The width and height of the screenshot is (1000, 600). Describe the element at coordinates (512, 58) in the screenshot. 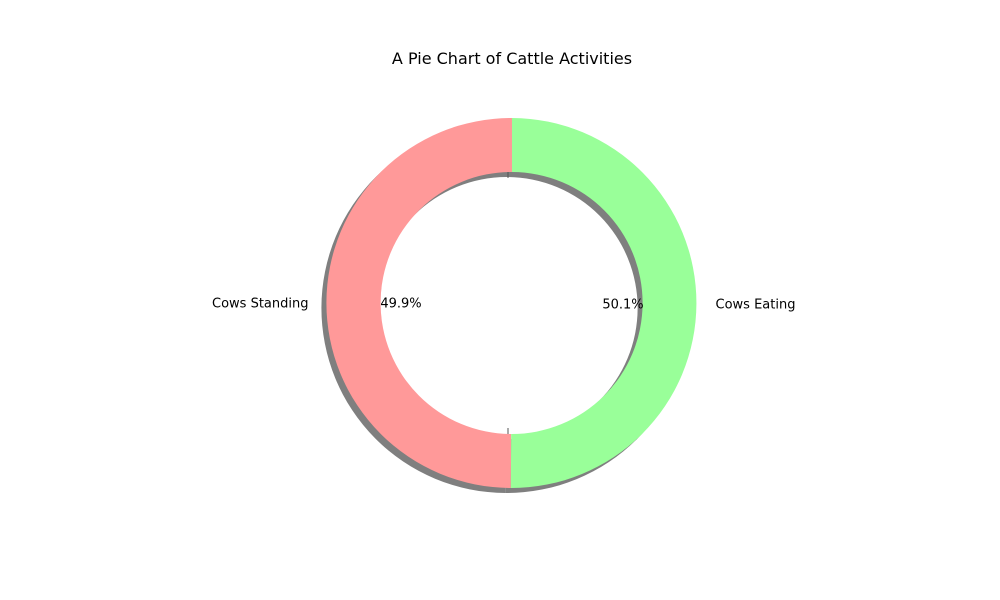

I see `chart-title: A Pie Chart of Cattle Activities` at that location.